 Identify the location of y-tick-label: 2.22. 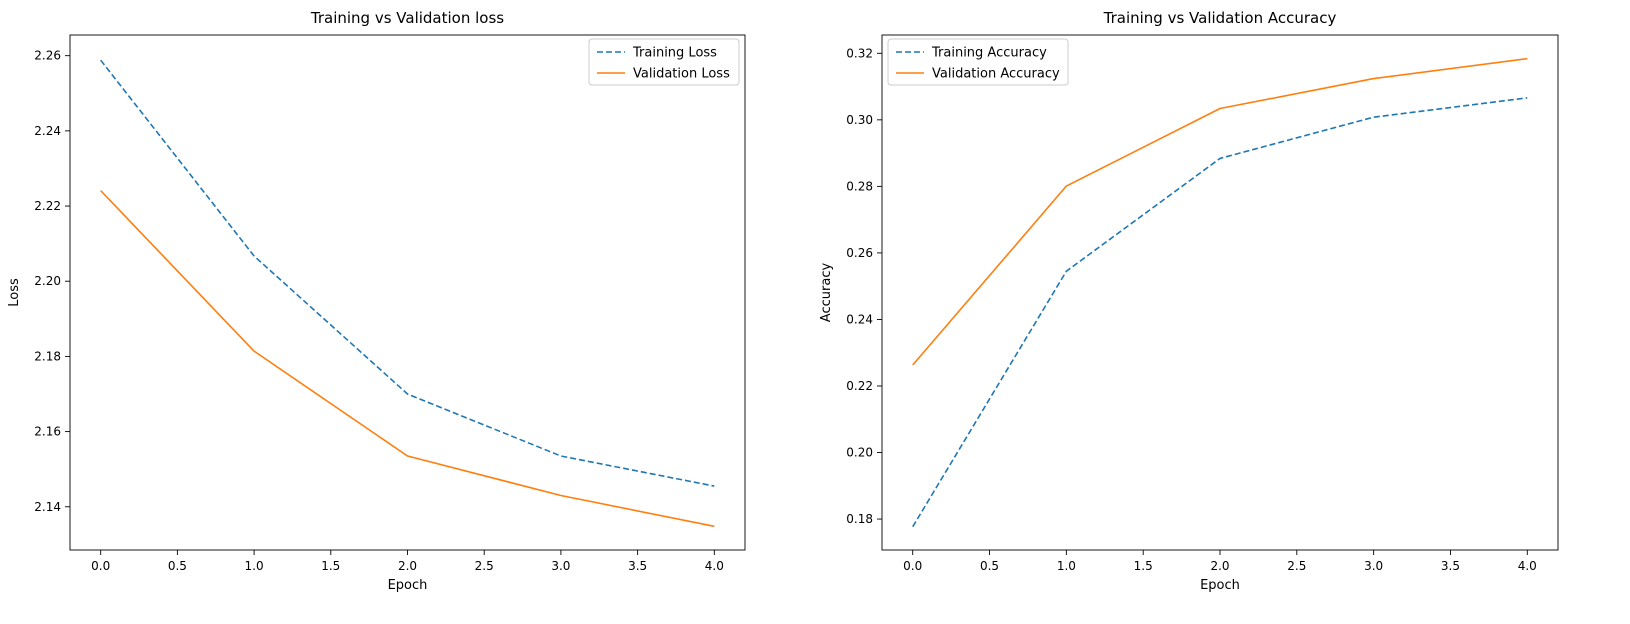
(47, 206).